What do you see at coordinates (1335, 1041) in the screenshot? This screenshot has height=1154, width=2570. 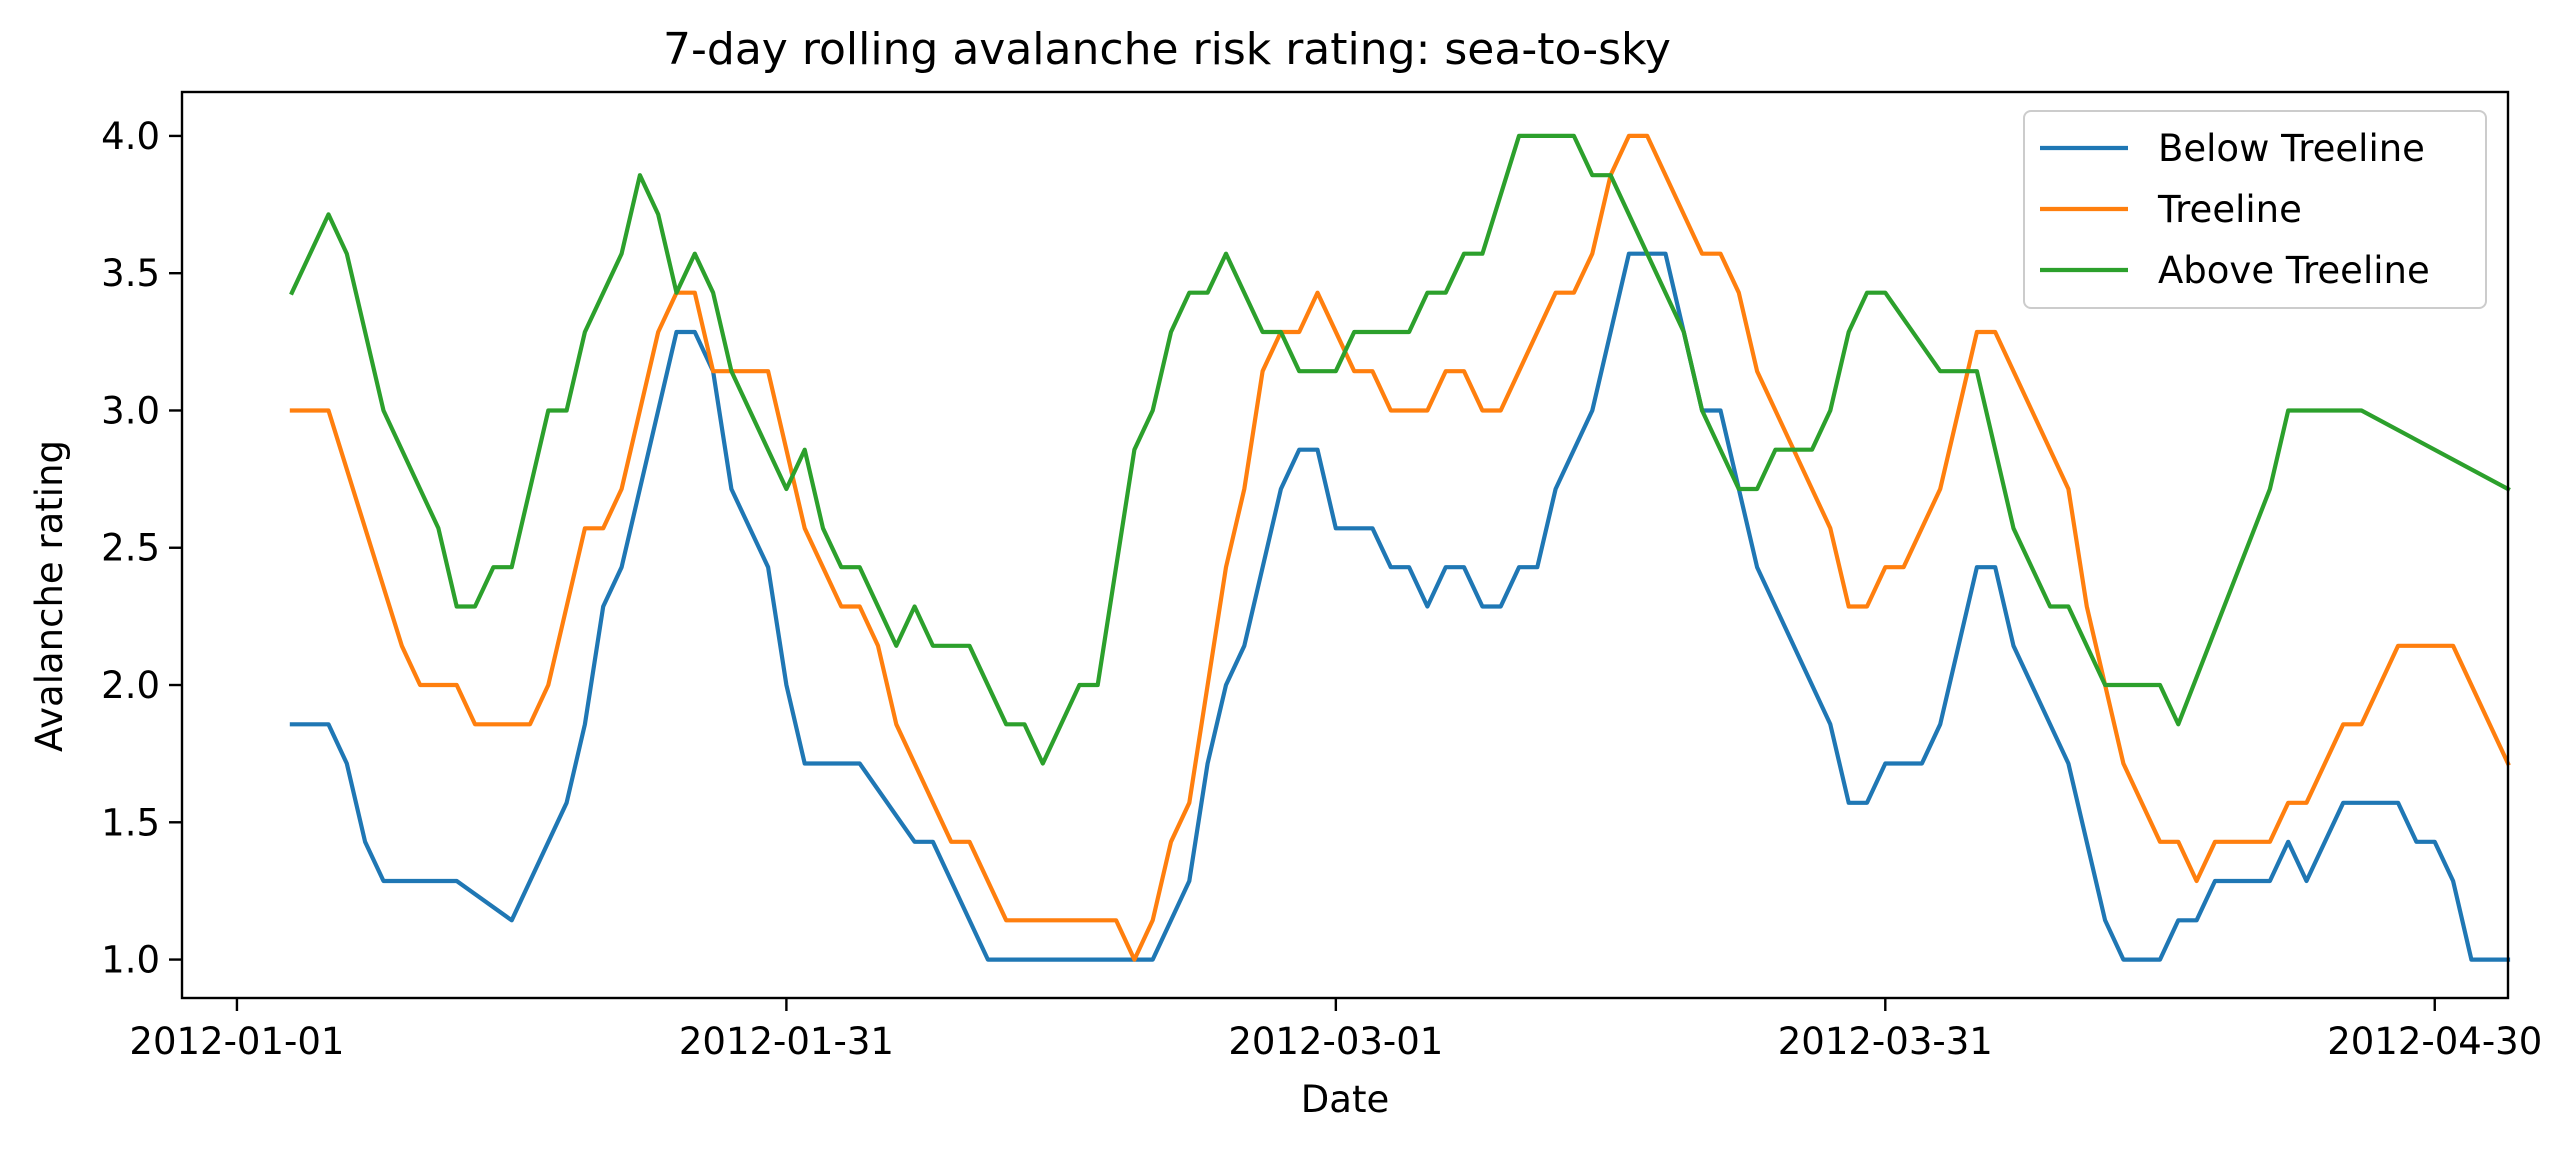 I see `x-tick-label: 2012-03-01` at bounding box center [1335, 1041].